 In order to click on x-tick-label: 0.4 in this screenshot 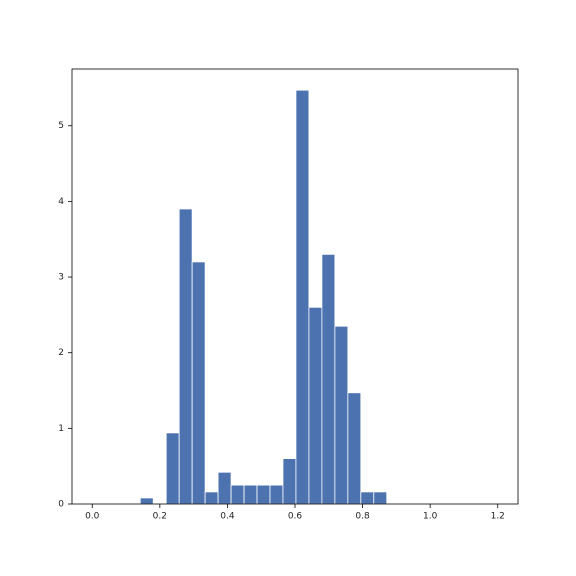, I will do `click(227, 517)`.